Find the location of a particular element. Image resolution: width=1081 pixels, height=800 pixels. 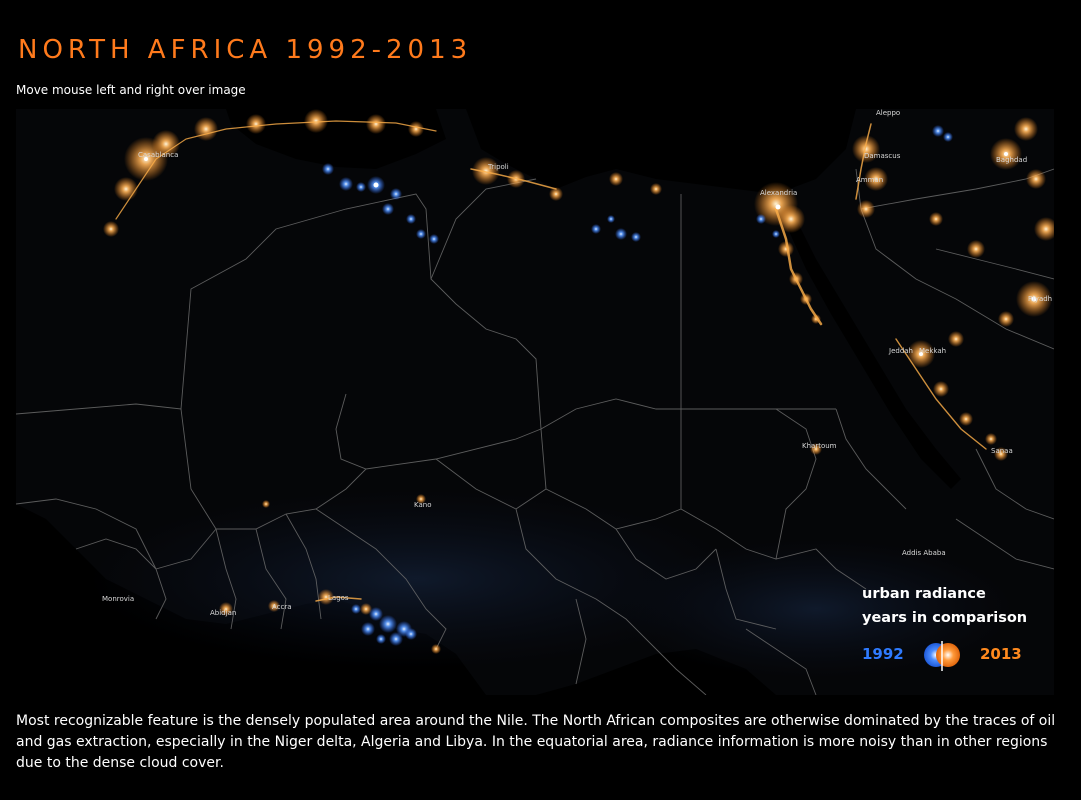

legend-year-1992: 1992 is located at coordinates (883, 654).